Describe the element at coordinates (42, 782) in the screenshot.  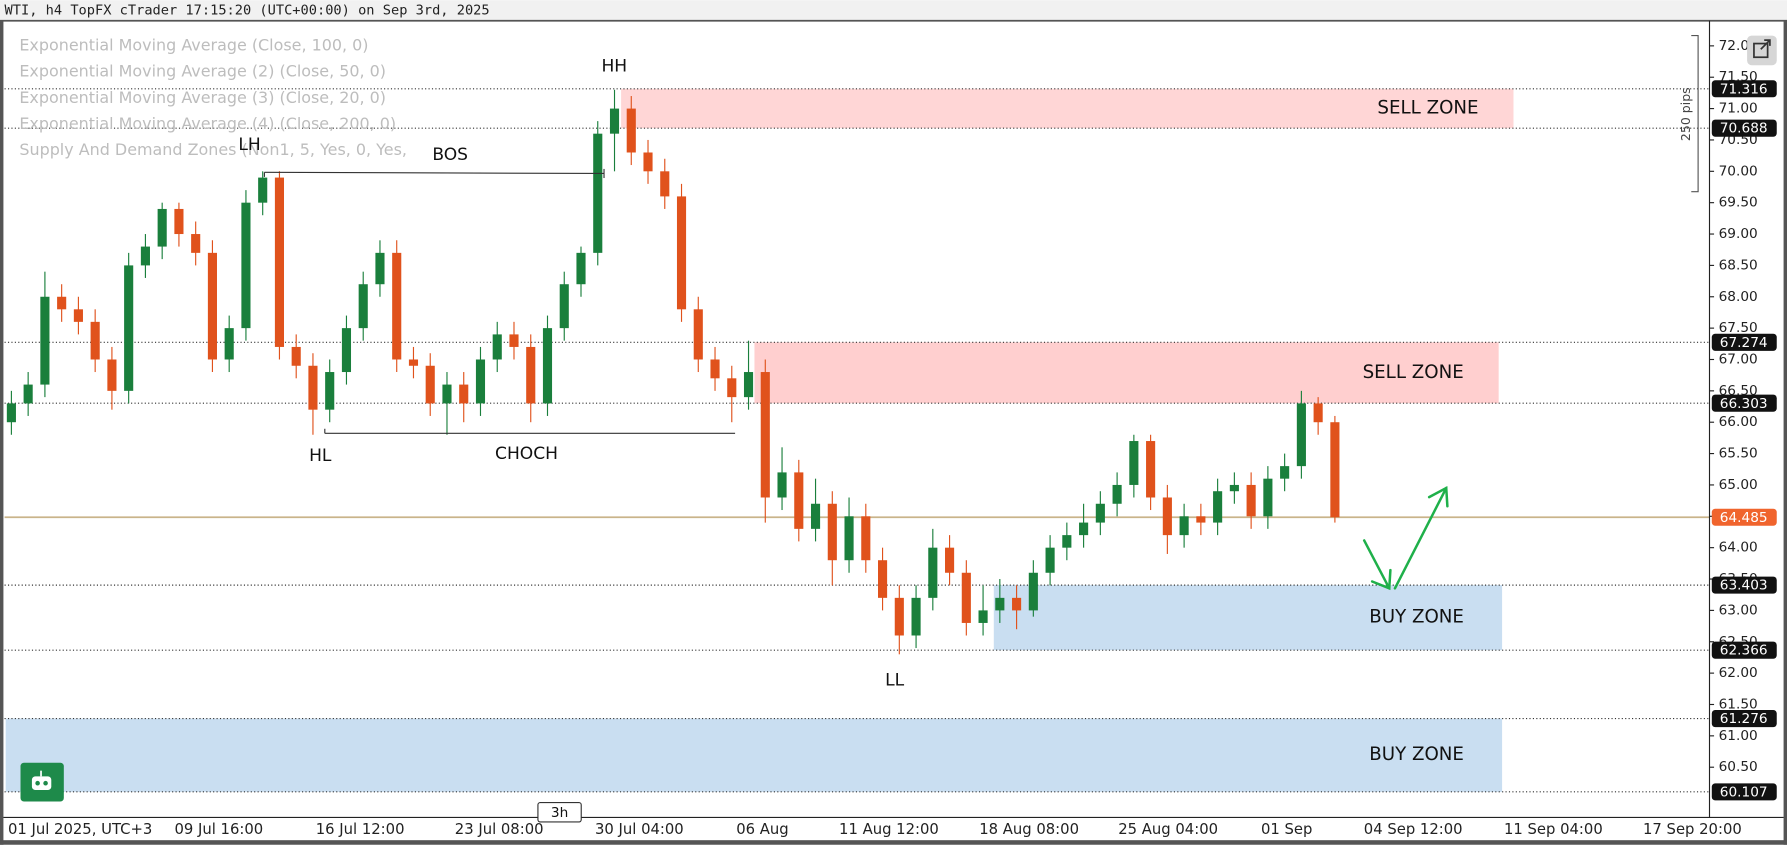
I see `algo-button` at that location.